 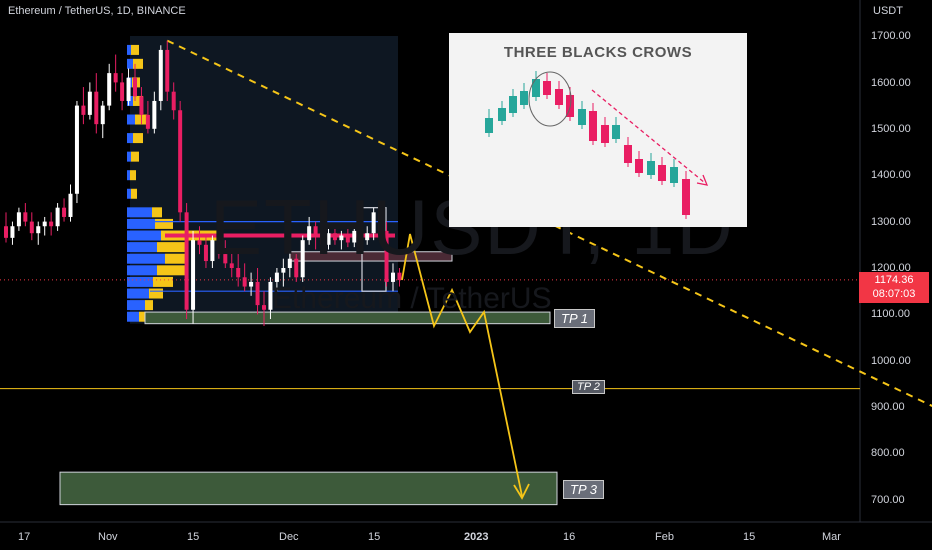 What do you see at coordinates (347, 318) in the screenshot?
I see `tp1-zone` at bounding box center [347, 318].